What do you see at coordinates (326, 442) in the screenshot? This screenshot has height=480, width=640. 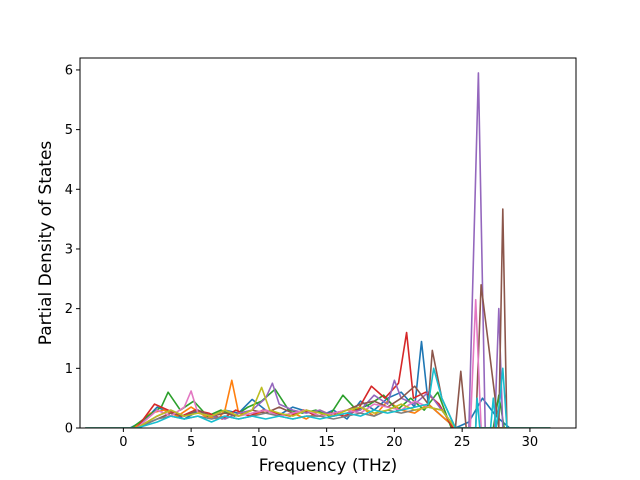 I see `x-tick-label: 15` at bounding box center [326, 442].